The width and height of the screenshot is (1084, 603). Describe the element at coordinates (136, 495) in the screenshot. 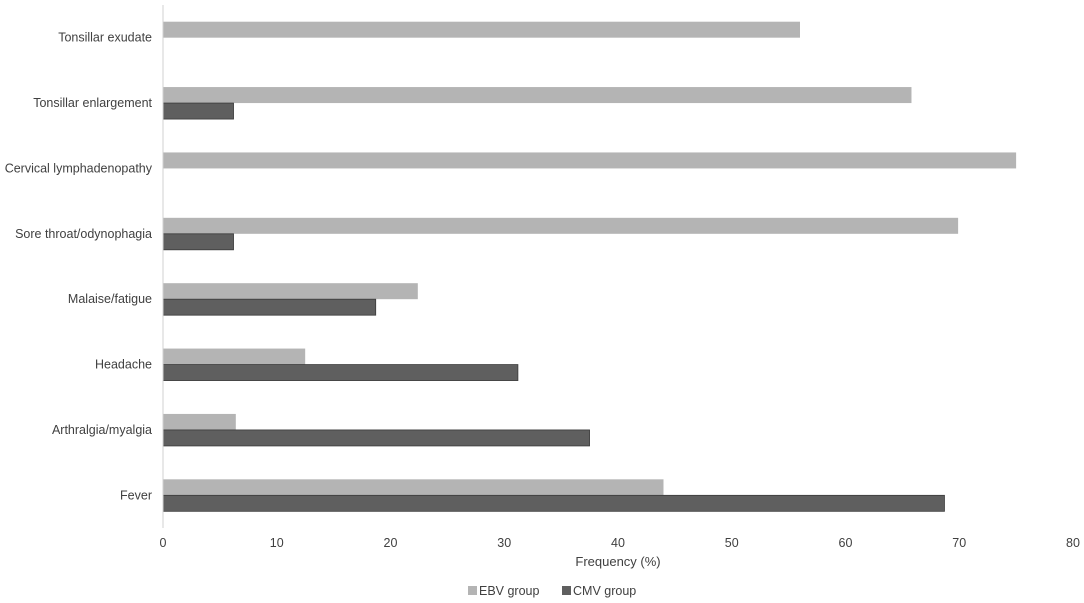

I see `category-label: Fever` at that location.